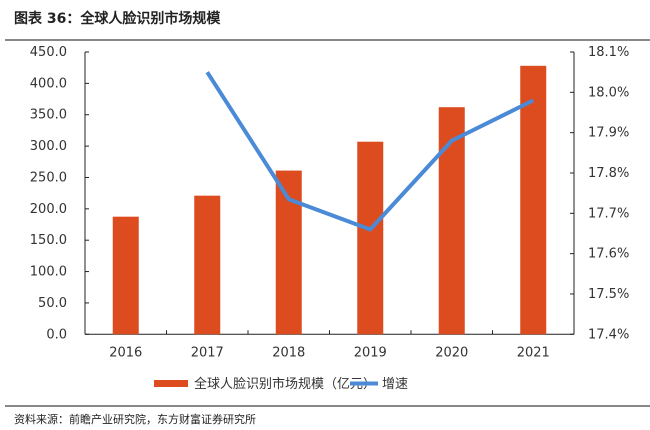  Describe the element at coordinates (608, 52) in the screenshot. I see `right-tick-label: 18.1%` at that location.